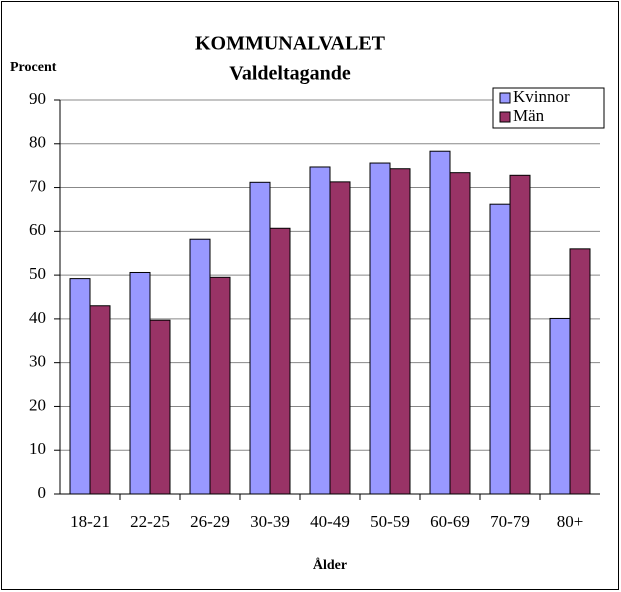  What do you see at coordinates (529, 115) in the screenshot?
I see `legend-label: Män` at bounding box center [529, 115].